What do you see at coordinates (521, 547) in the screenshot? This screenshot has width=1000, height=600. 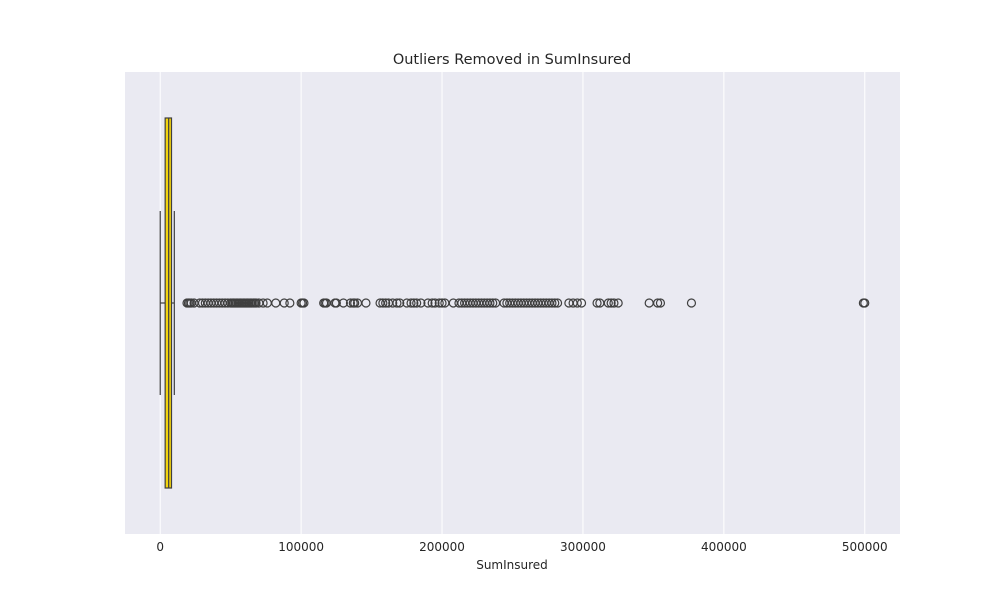 I see `x-tick-labels: 0 100000 200000 300000 400000 500000` at bounding box center [521, 547].